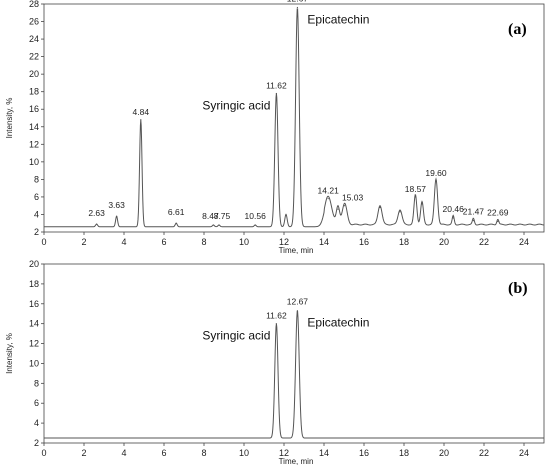 This screenshot has width=550, height=473. What do you see at coordinates (34, 109) in the screenshot?
I see `panel-a-y-tick-label: 16` at bounding box center [34, 109].